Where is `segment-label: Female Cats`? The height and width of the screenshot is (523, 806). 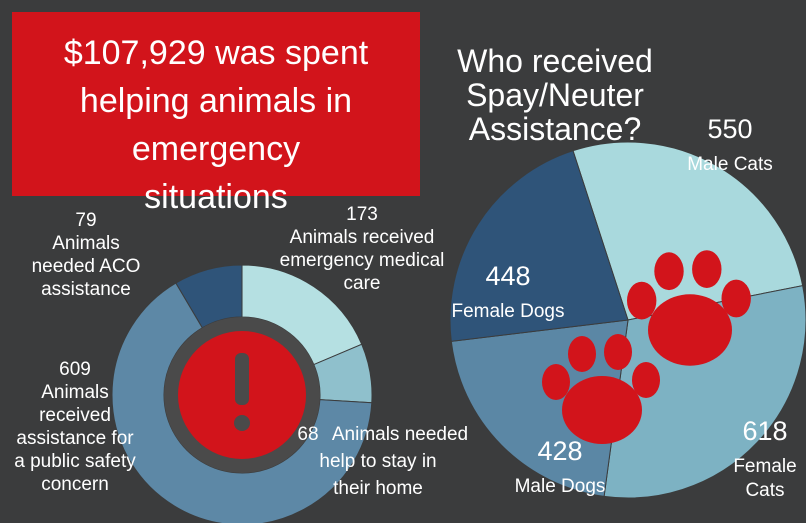
segment-label: Female Cats is located at coordinates (764, 478).